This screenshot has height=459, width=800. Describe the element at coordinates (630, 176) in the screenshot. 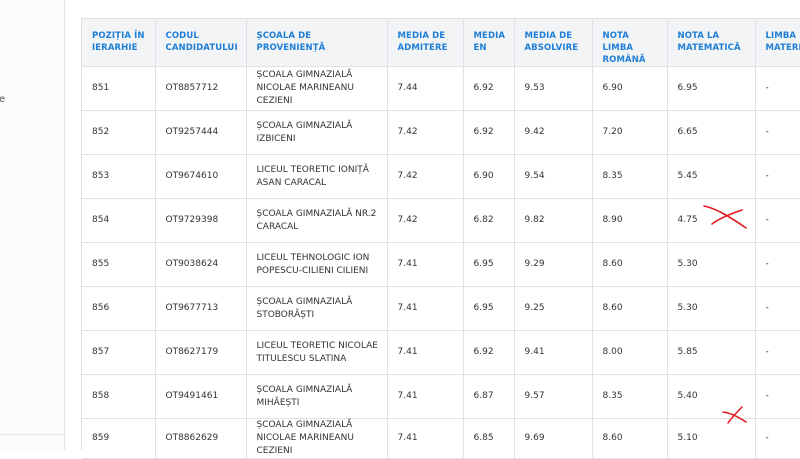

I see `cell-romanian-grade: 8.35` at that location.